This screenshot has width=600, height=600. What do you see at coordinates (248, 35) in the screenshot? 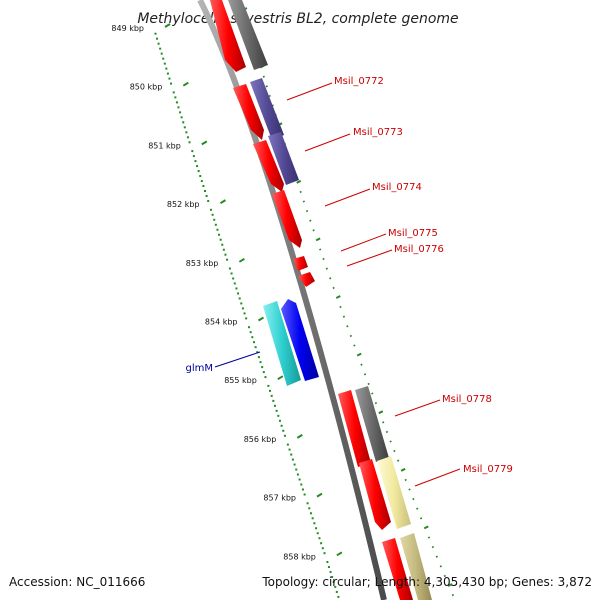
I see `gene-feature` at bounding box center [248, 35].